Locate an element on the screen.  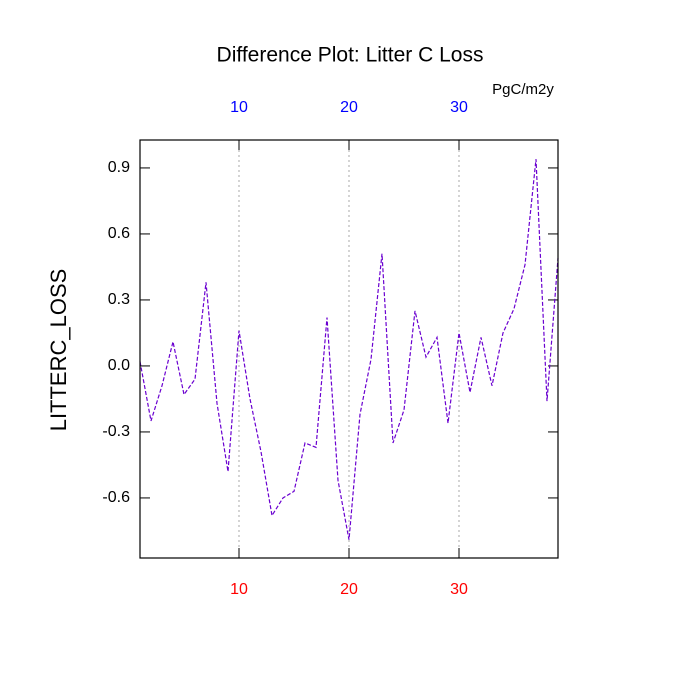
y-axis-label: LITTERC_LOSS is located at coordinates (58, 350).